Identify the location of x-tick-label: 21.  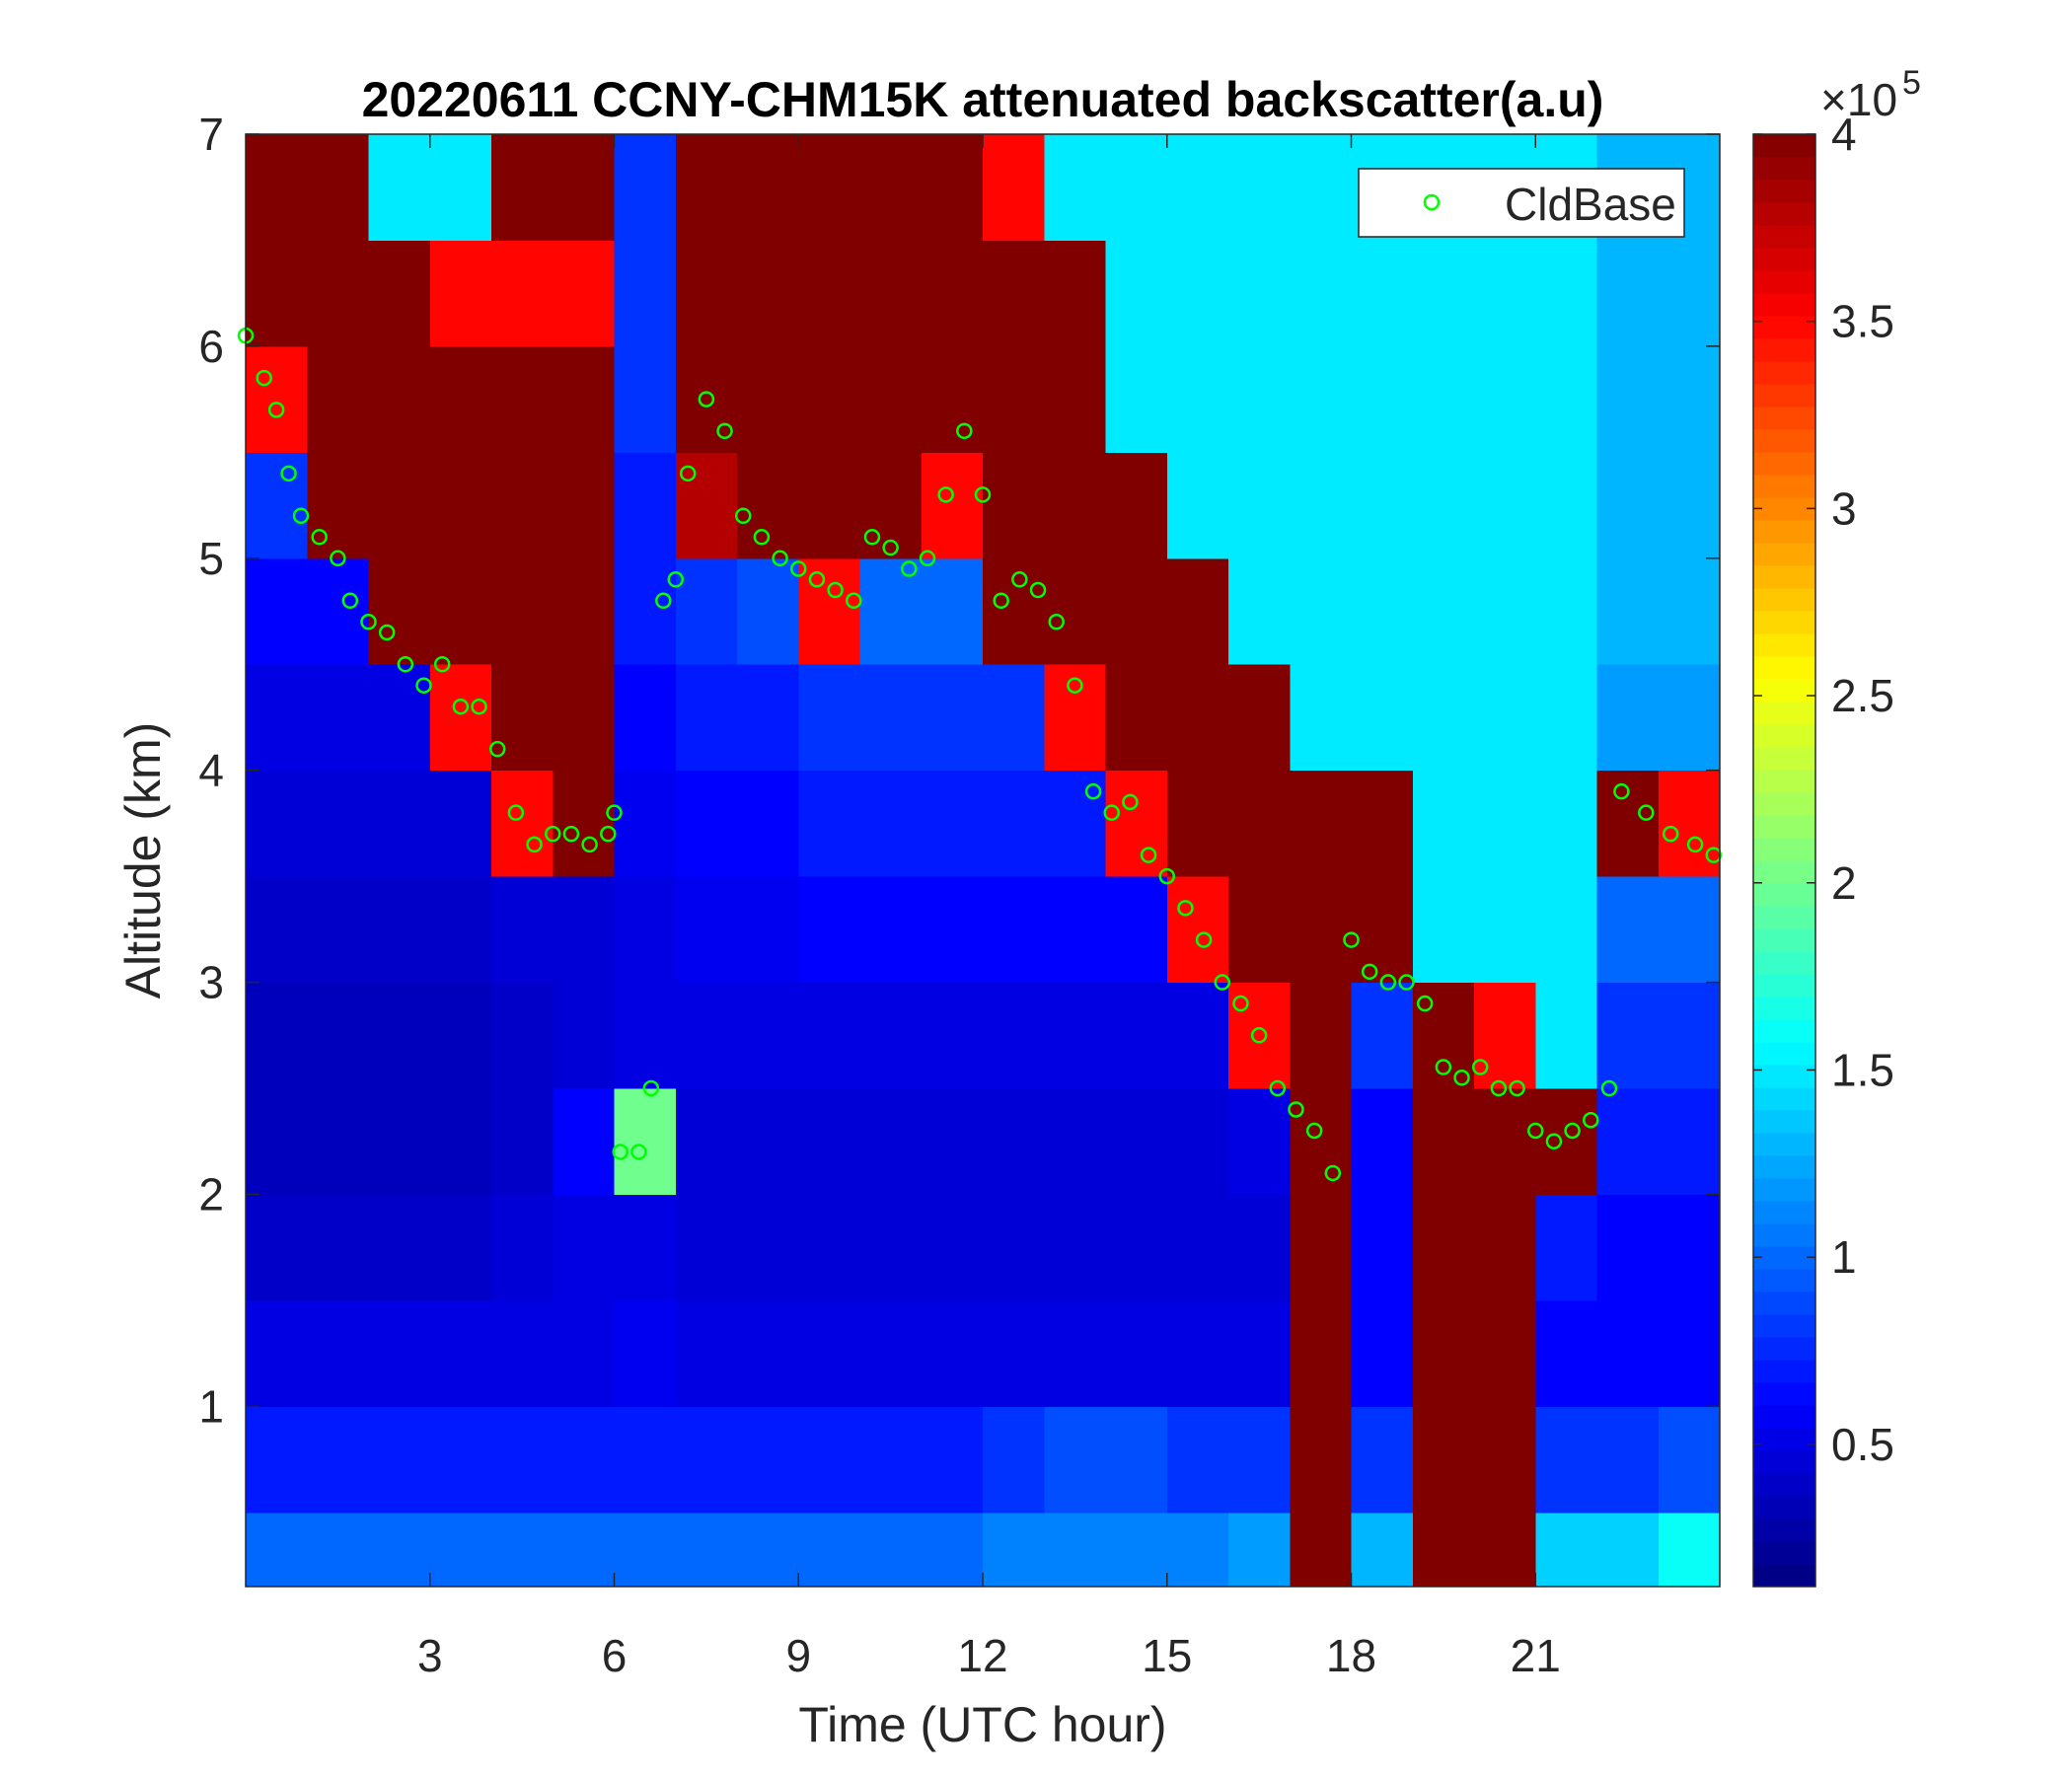
(1536, 1655).